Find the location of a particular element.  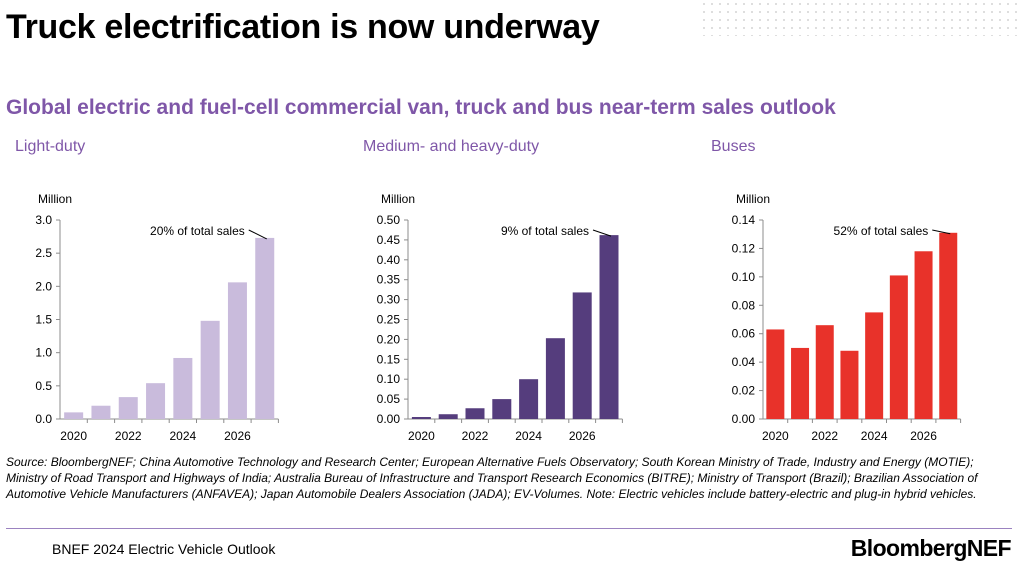

y-tick-label: 1.0 is located at coordinates (43, 353).